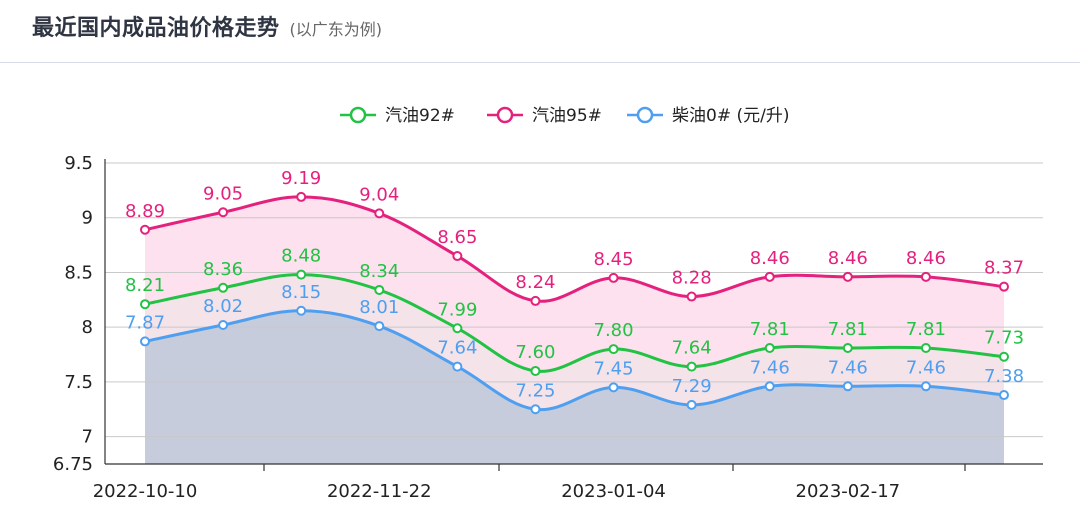 This screenshot has width=1080, height=523. I want to click on data-label: 7.29, so click(692, 386).